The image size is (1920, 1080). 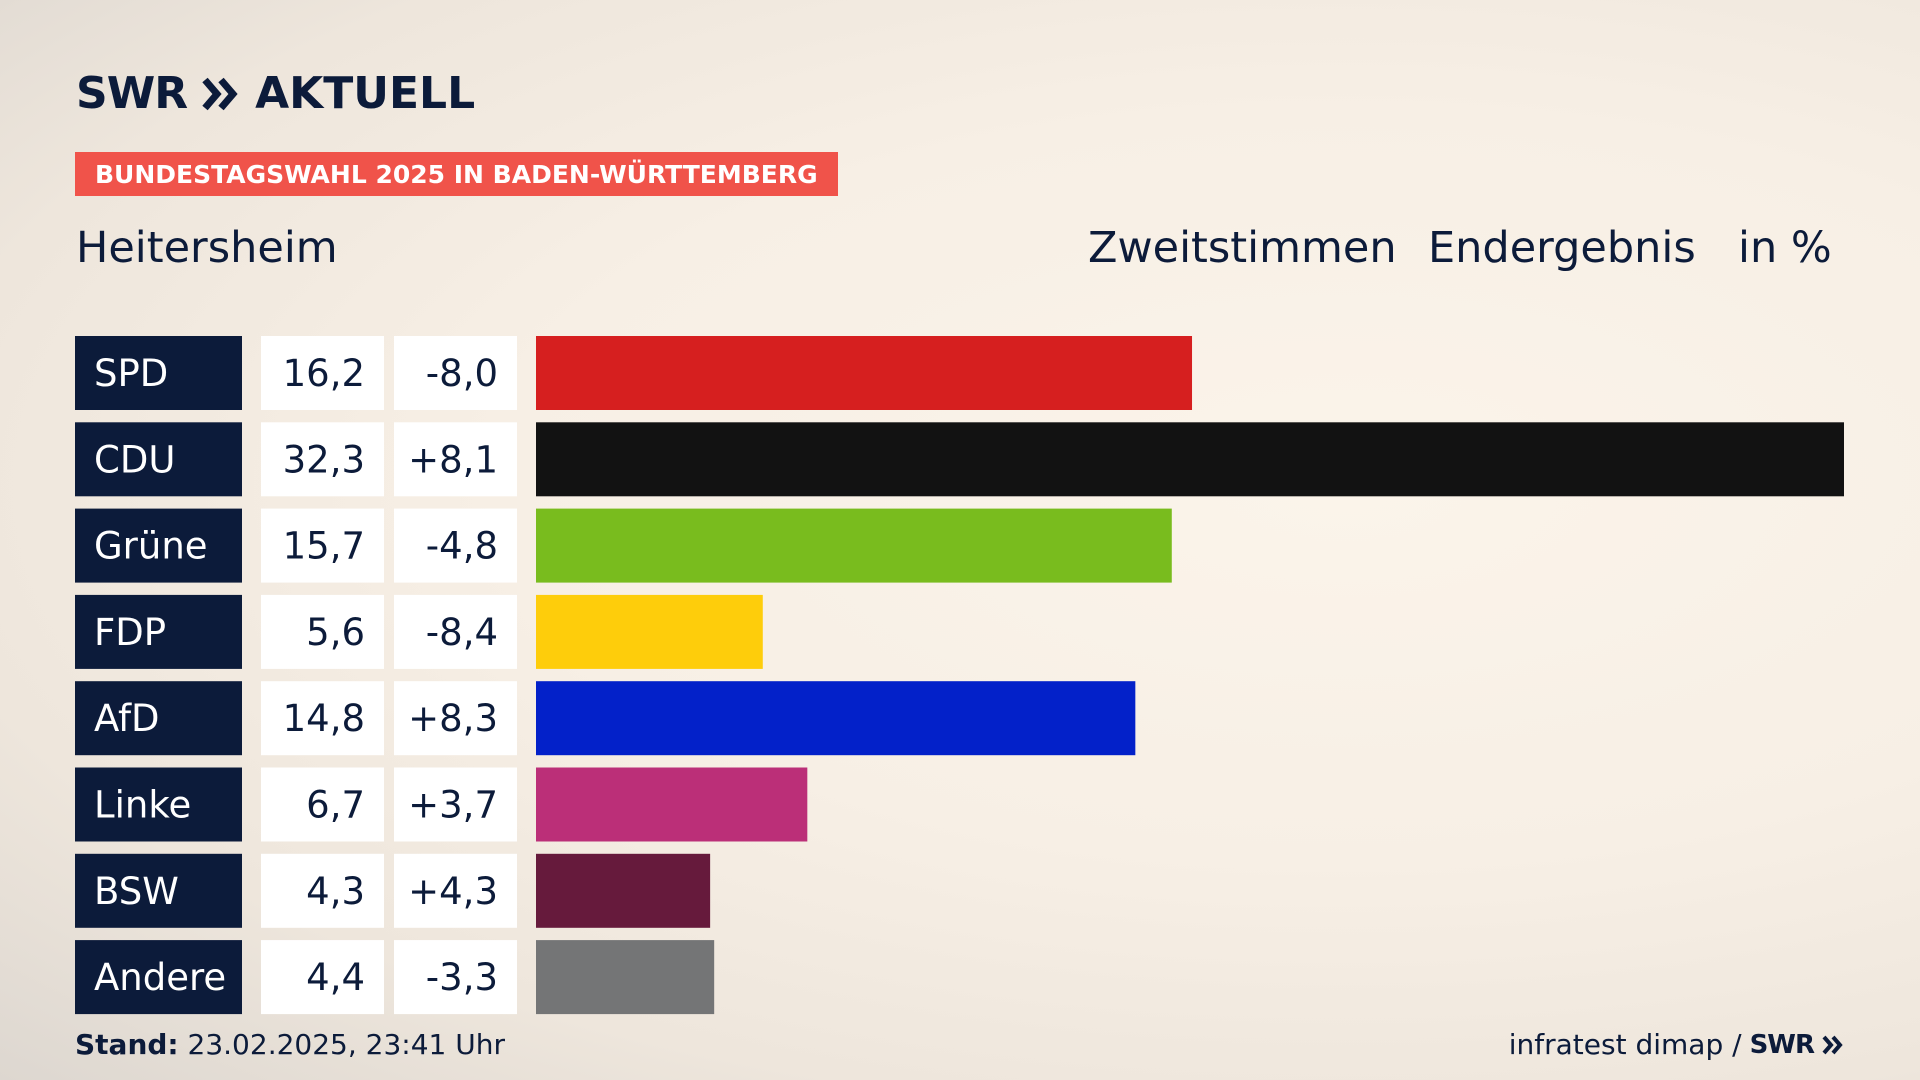 What do you see at coordinates (623, 890) in the screenshot?
I see `bar-bsw` at bounding box center [623, 890].